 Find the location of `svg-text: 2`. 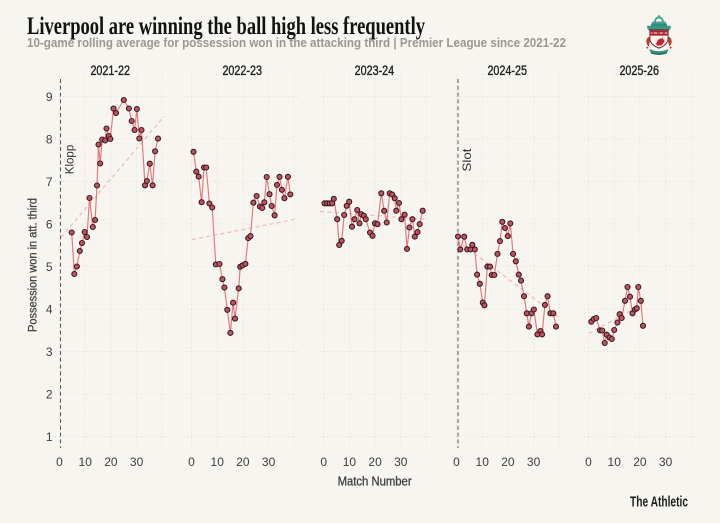

svg-text: 2 is located at coordinates (49, 394).